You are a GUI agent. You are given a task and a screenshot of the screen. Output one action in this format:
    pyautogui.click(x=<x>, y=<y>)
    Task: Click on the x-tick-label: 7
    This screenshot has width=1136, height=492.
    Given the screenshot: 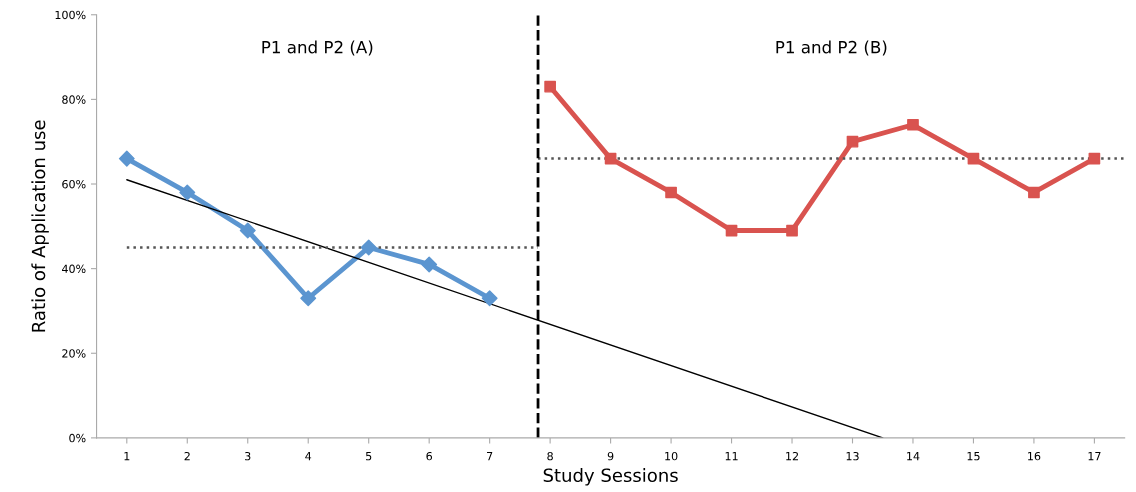 What is the action you would take?
    pyautogui.click(x=490, y=456)
    